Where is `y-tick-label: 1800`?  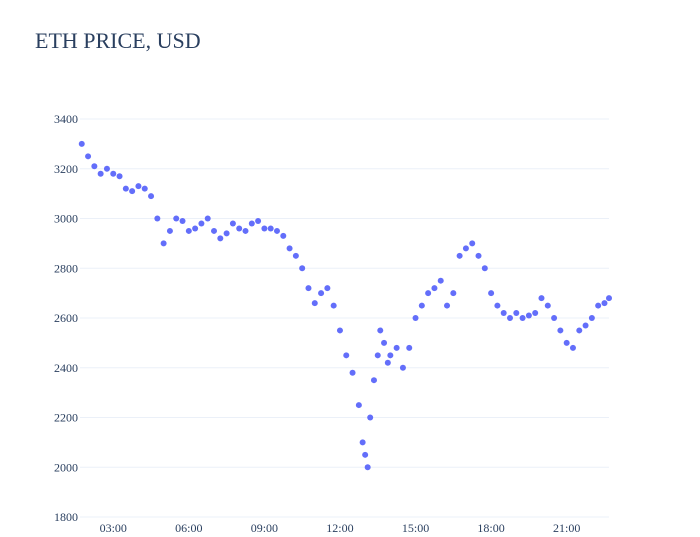
y-tick-label: 1800 is located at coordinates (66, 517).